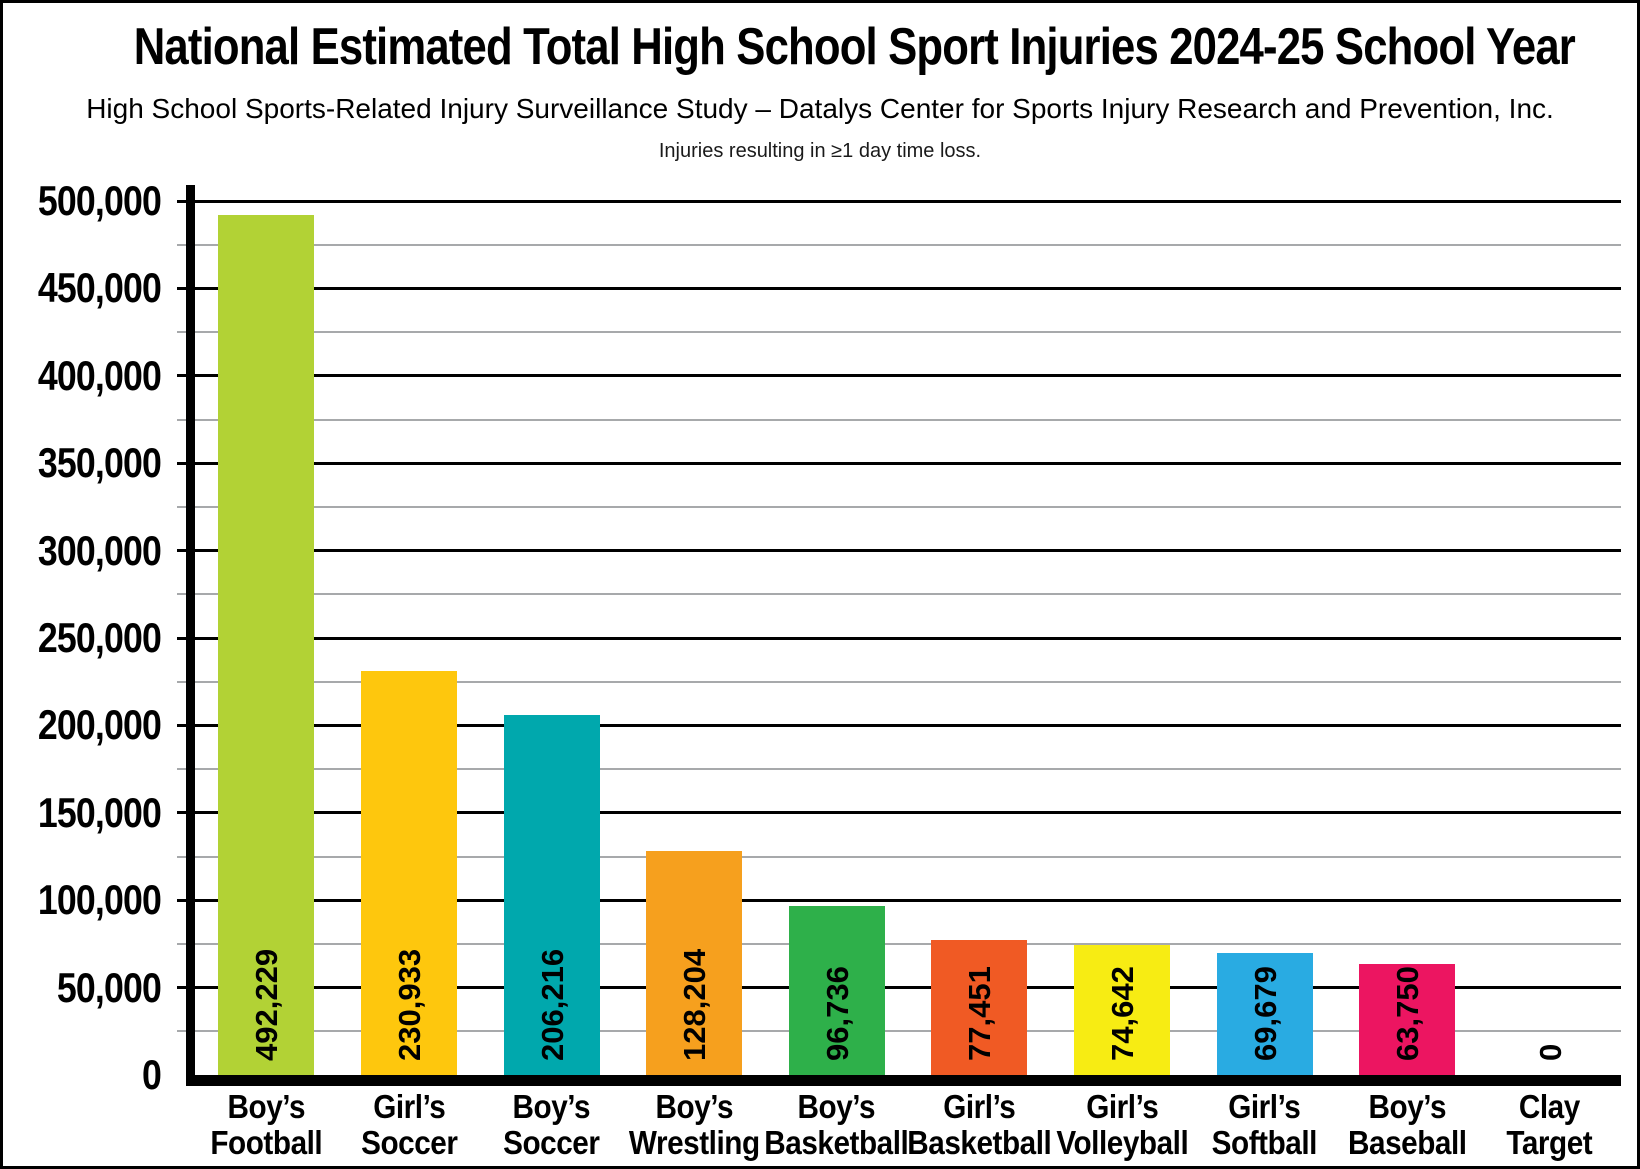  What do you see at coordinates (99, 900) in the screenshot?
I see `y-axis-tick-label: 100,000` at bounding box center [99, 900].